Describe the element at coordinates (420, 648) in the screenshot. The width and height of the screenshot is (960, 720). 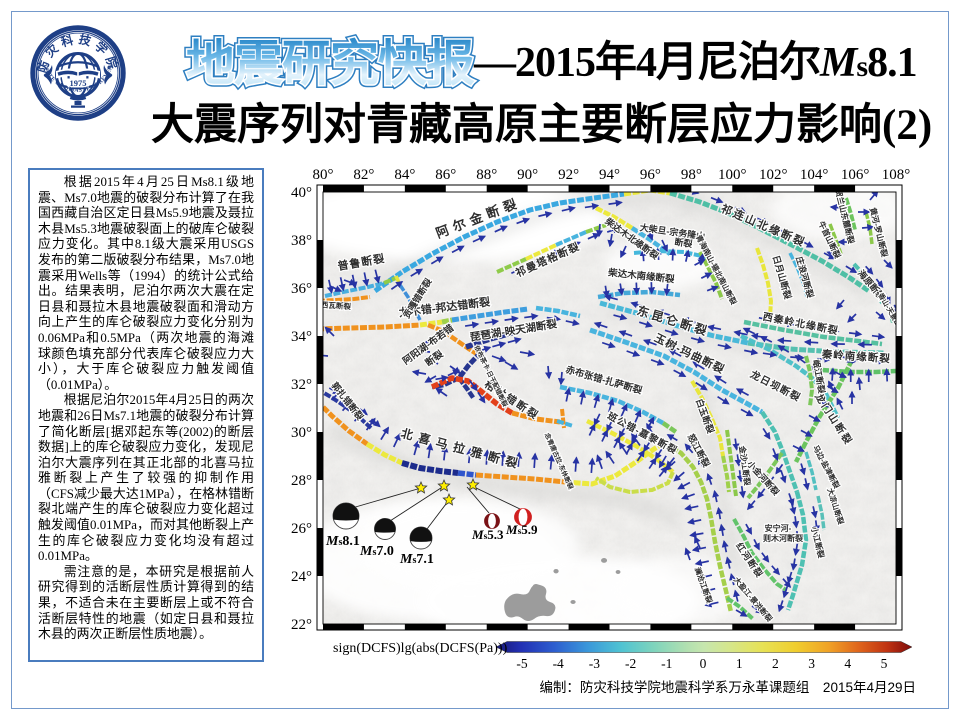
I see `colorbar-title: sign(DCFS)lg(abs(DCFS(Pa)))` at that location.